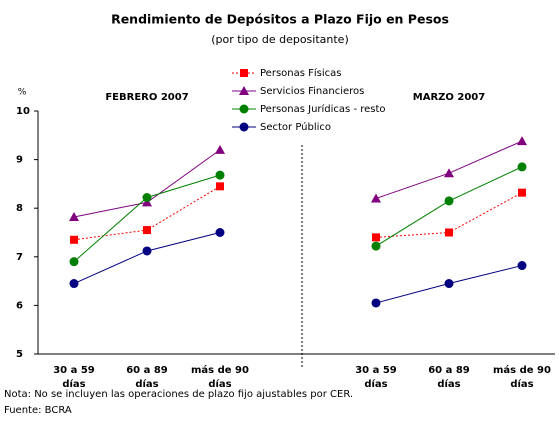 The image size is (559, 428). I want to click on source: Fuente: BCRA, so click(38, 410).